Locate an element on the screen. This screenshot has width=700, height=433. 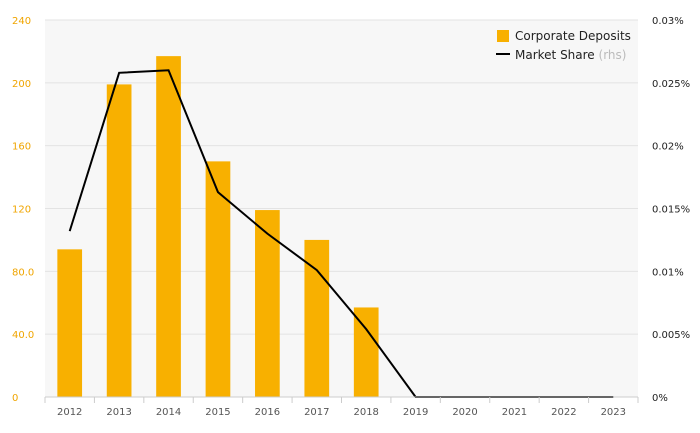
legend-label-market-share: Market Share (rhs) is located at coordinates (570, 55).